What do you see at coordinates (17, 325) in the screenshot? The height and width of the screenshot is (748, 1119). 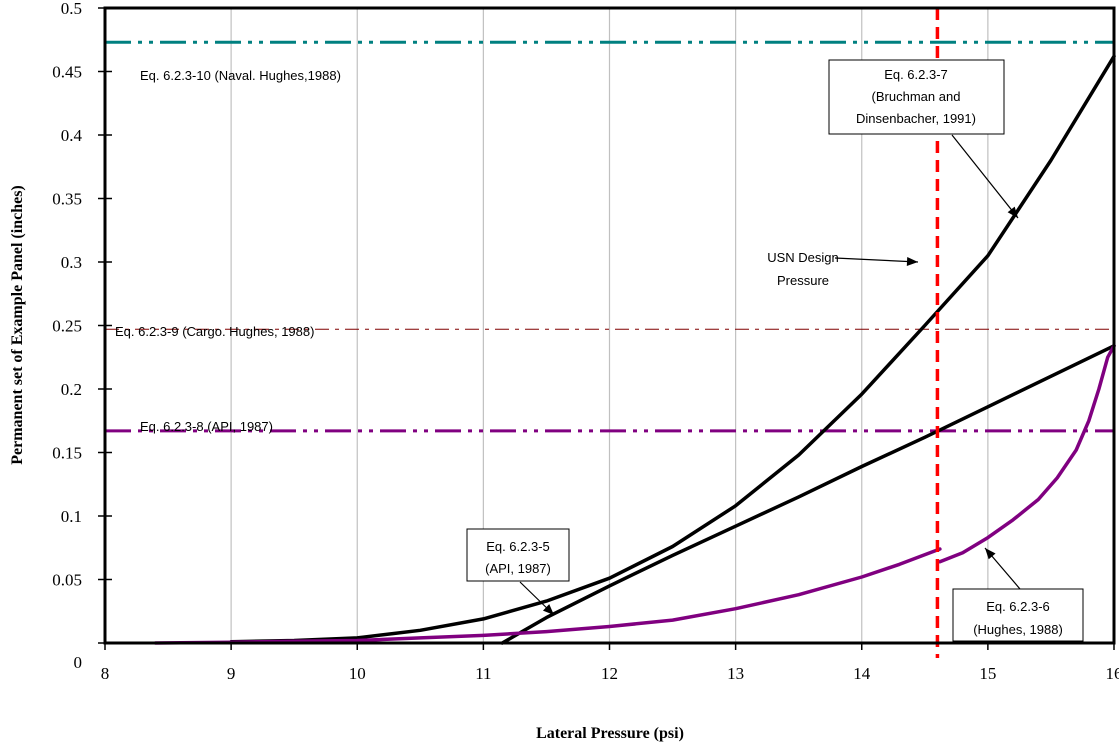 I see `y-axis-title: Permanent set of Example Panel (inches)` at bounding box center [17, 325].